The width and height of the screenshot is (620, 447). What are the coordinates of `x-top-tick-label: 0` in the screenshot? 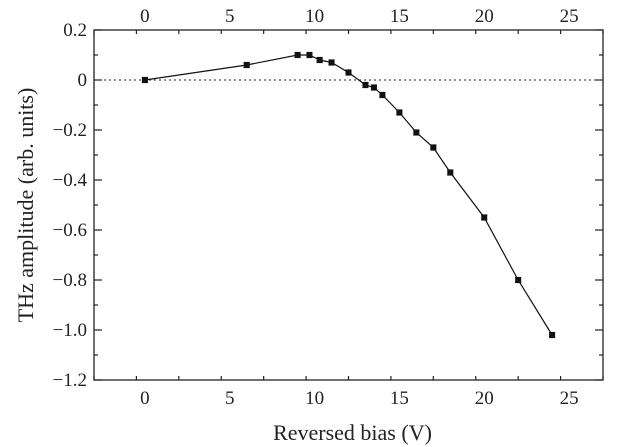 It's located at (145, 16).